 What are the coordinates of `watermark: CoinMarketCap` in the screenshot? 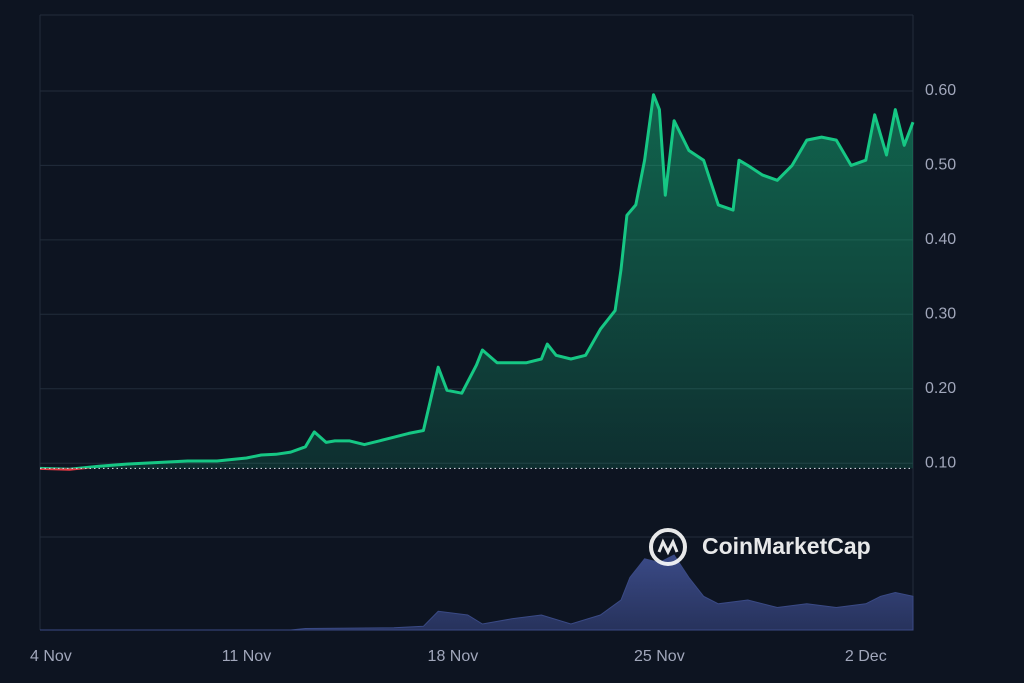 It's located at (760, 547).